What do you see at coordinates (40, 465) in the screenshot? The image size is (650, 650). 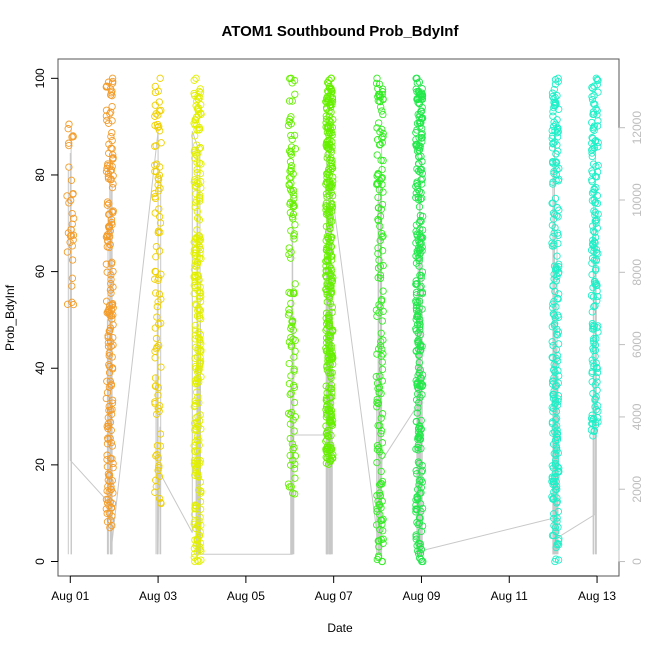 I see `y-tick-label: 20` at bounding box center [40, 465].